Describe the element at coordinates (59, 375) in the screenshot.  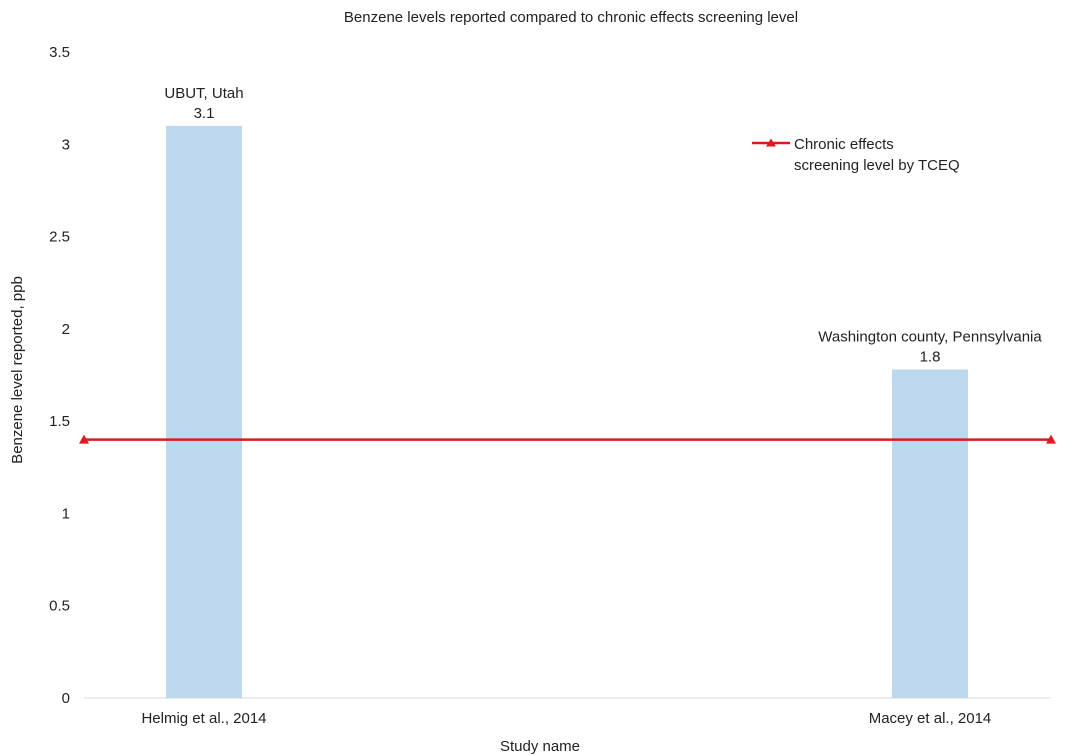
I see `y-axis-ticks: 0 0.5 1 1.5 2 2.5 3 3.5` at that location.